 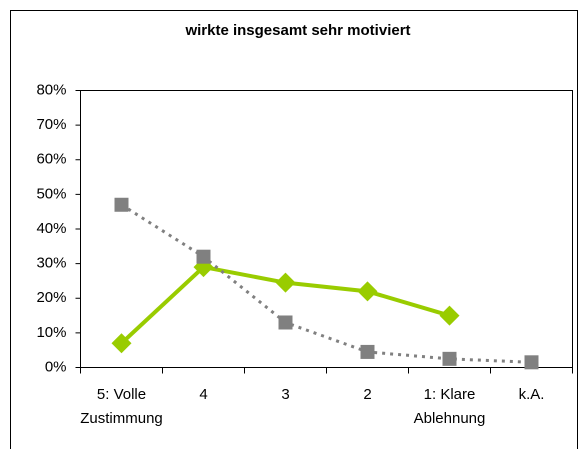 What do you see at coordinates (203, 394) in the screenshot?
I see `x-tick-label: 4` at bounding box center [203, 394].